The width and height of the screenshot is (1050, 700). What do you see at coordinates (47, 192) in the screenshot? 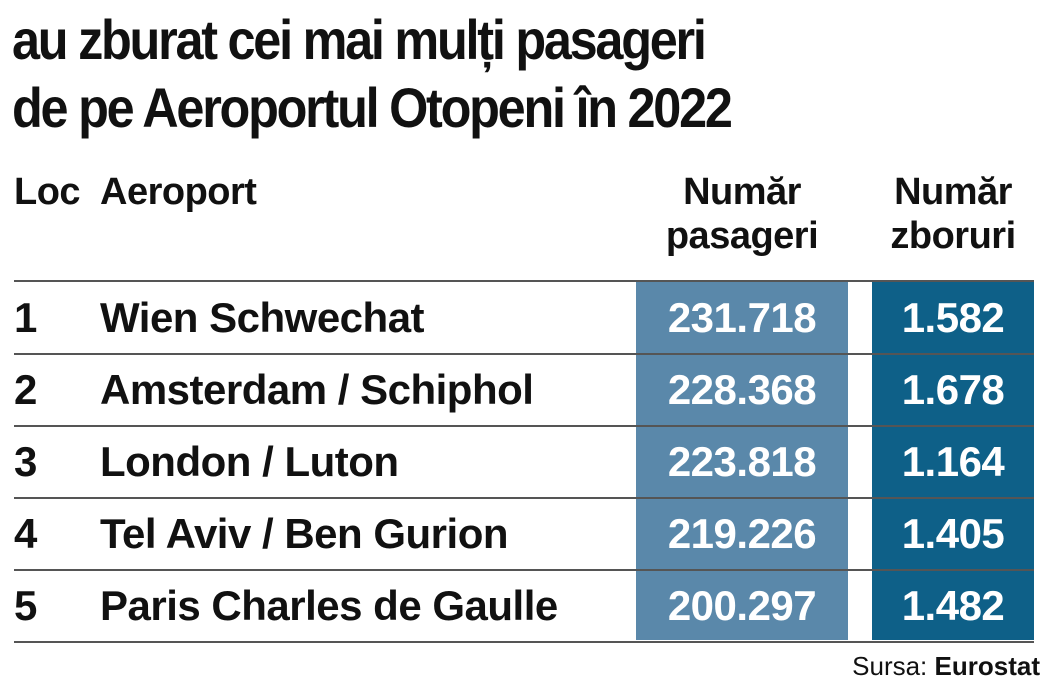
I see `header-rank: Loc` at bounding box center [47, 192].